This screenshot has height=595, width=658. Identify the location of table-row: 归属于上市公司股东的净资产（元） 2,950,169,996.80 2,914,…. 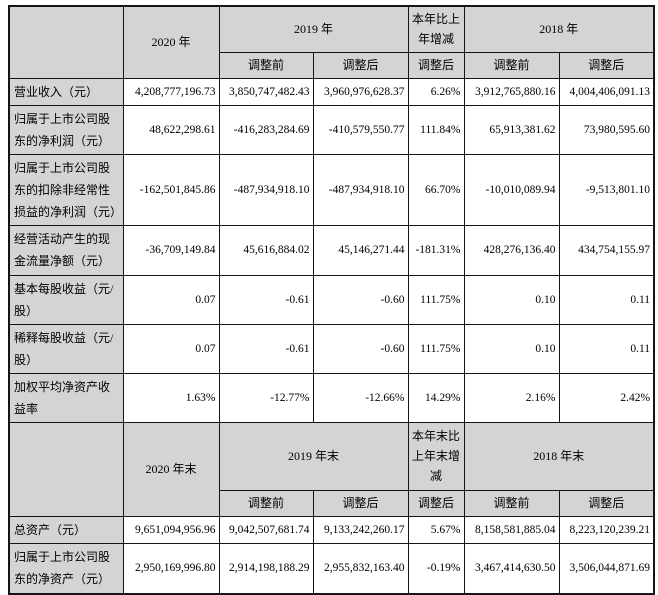
(331, 568).